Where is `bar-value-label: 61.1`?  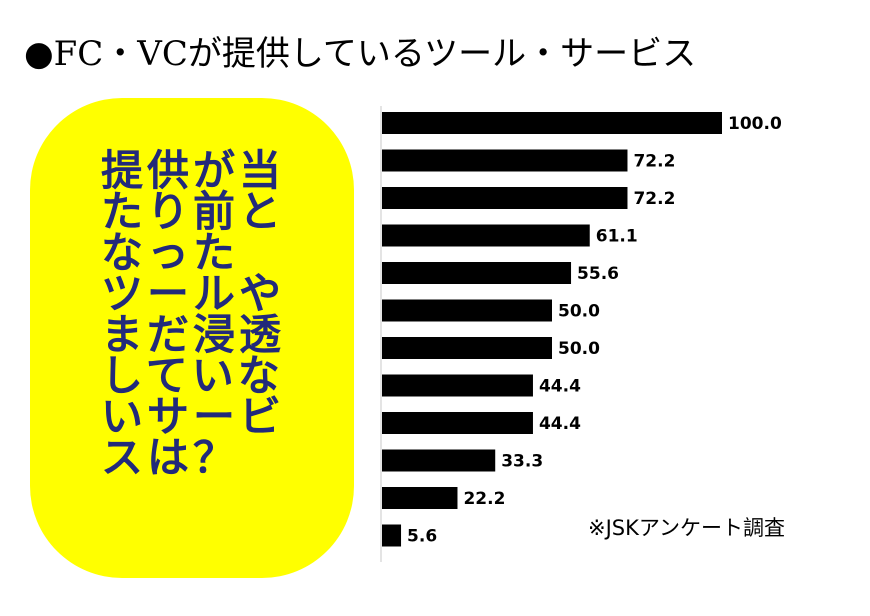
bar-value-label: 61.1 is located at coordinates (617, 237).